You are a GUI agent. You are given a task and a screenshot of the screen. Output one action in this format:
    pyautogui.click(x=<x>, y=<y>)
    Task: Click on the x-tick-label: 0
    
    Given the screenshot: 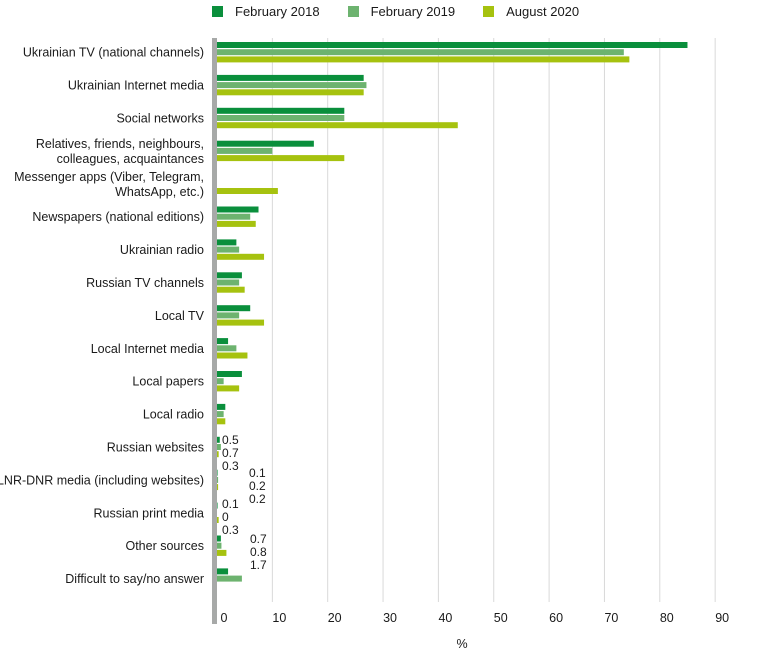 What is the action you would take?
    pyautogui.click(x=224, y=618)
    